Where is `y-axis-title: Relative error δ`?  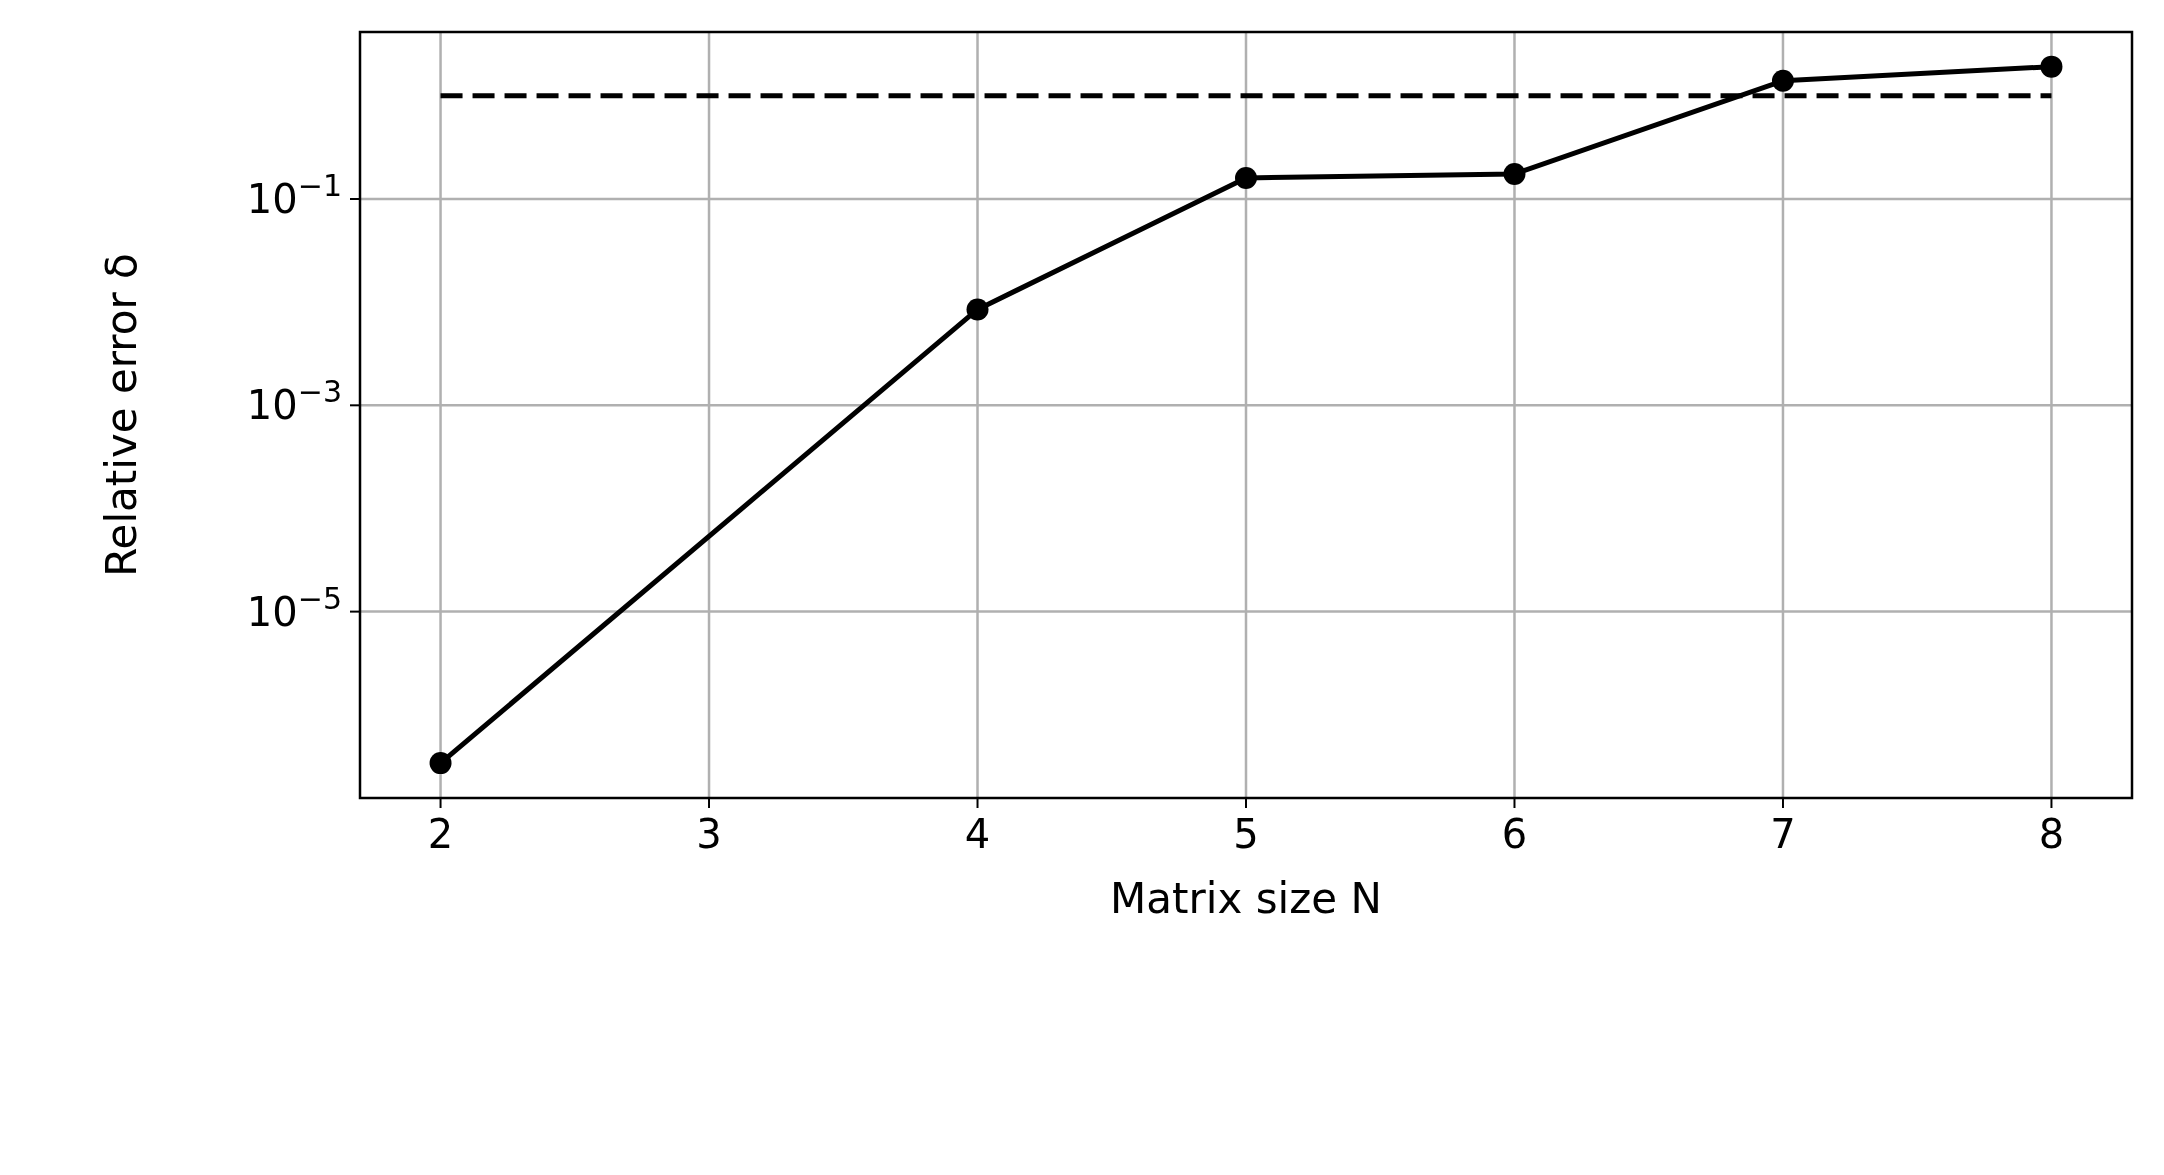 y-axis-title: Relative error δ is located at coordinates (121, 415).